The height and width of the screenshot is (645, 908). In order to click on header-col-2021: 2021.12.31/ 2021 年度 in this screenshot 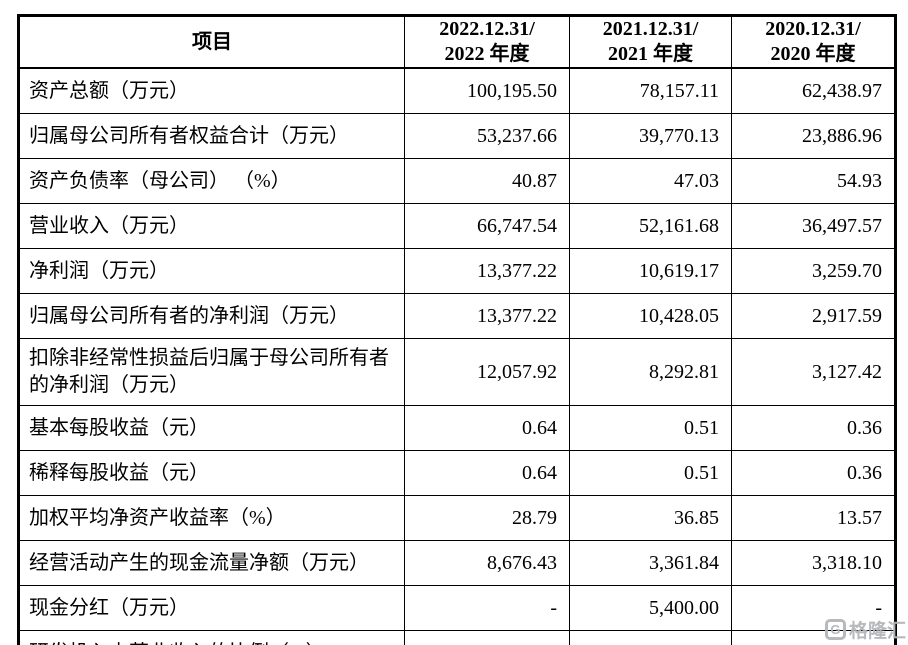, I will do `click(650, 42)`.